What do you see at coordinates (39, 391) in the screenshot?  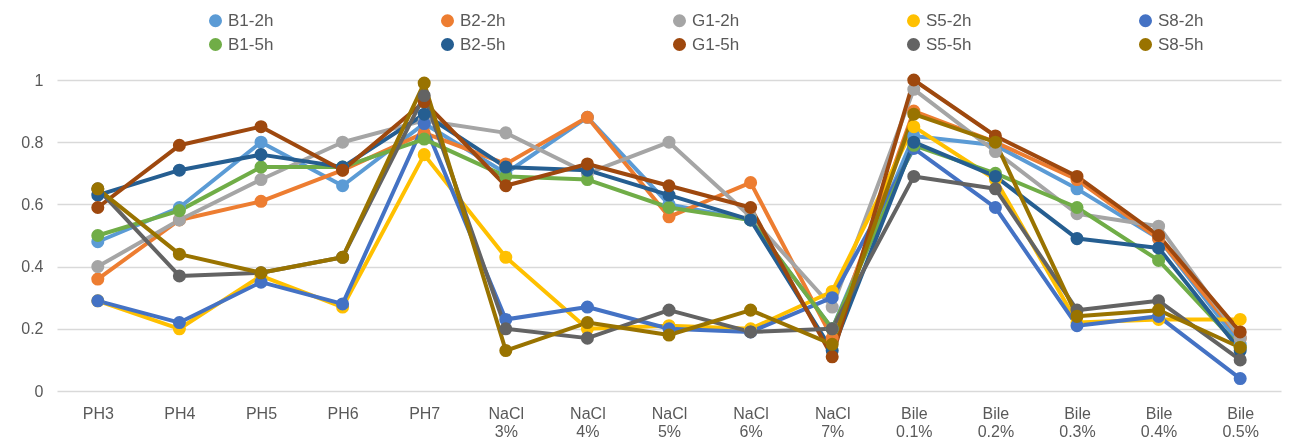 I see `y-tick-label: 0` at bounding box center [39, 391].